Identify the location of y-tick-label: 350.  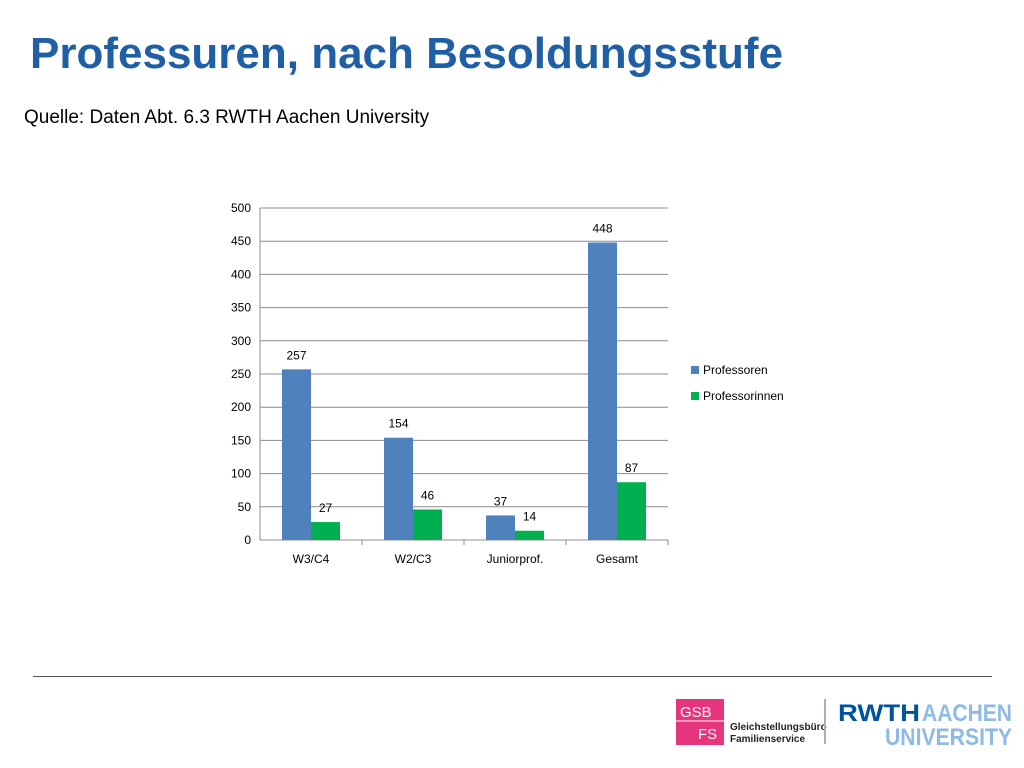
(241, 308).